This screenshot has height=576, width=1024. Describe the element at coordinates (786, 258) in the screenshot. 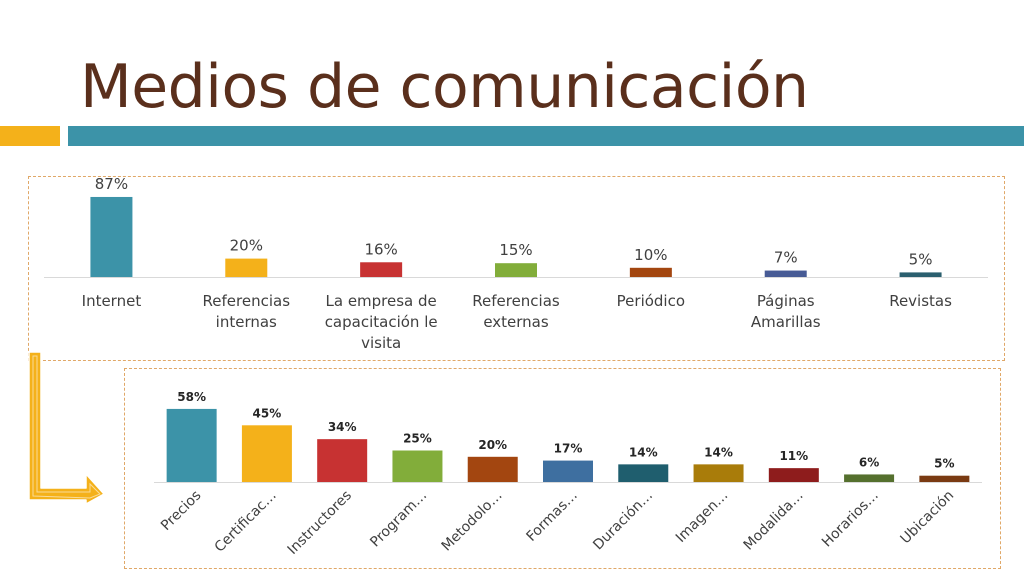

I see `data-label: 7%` at that location.